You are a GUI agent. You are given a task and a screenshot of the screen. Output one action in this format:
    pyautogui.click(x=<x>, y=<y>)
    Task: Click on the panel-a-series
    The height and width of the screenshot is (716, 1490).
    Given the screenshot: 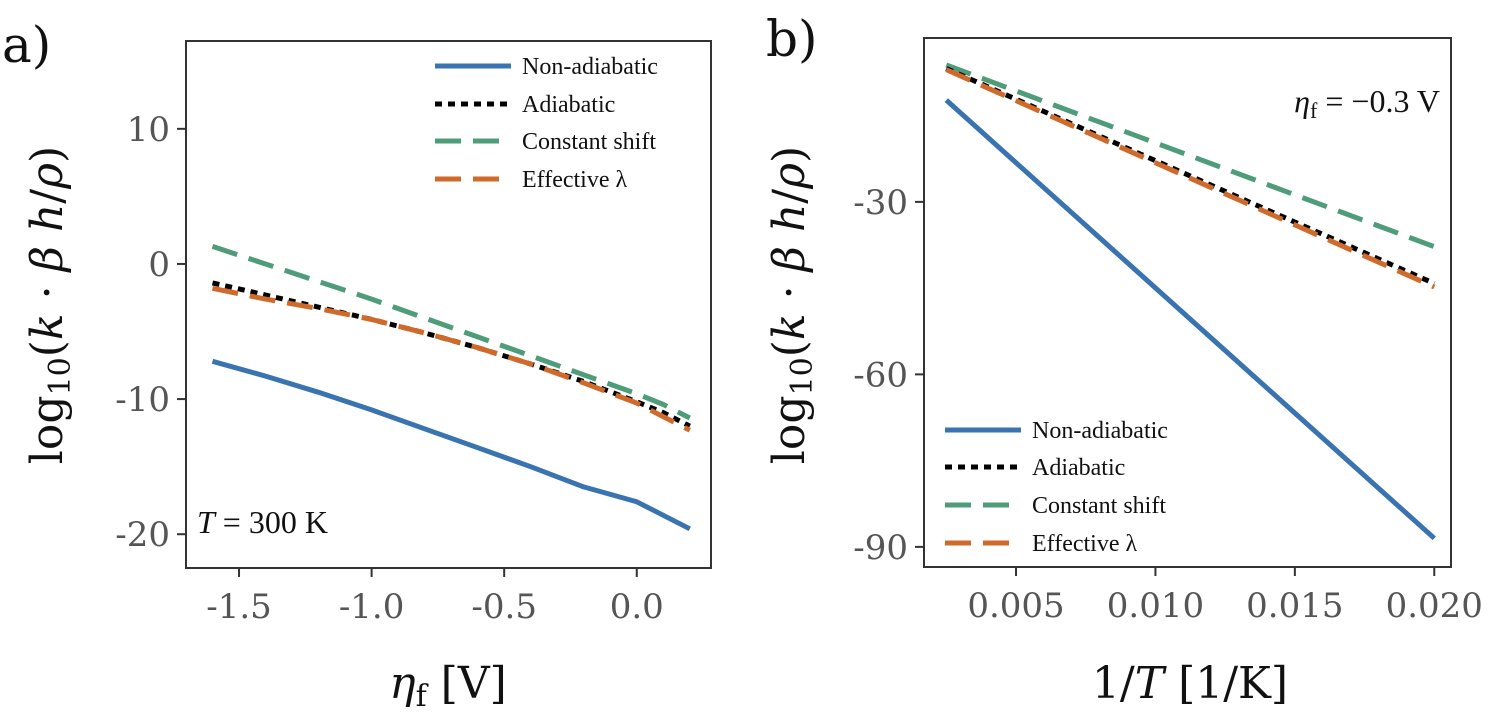 What is the action you would take?
    pyautogui.click(x=451, y=388)
    